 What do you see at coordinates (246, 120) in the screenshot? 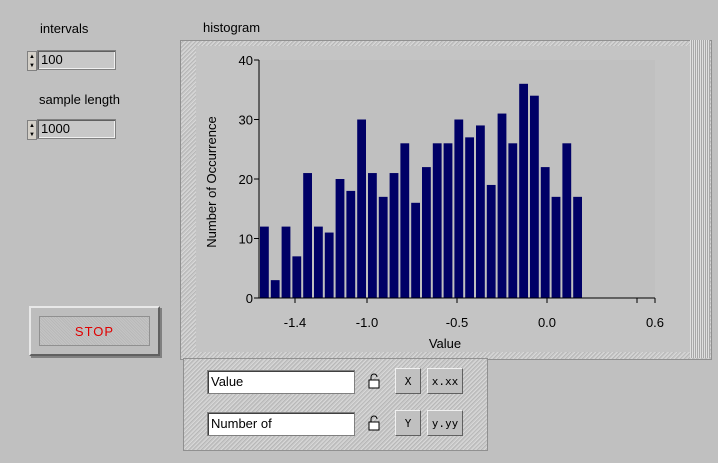
I see `y-tick-label: 30` at bounding box center [246, 120].